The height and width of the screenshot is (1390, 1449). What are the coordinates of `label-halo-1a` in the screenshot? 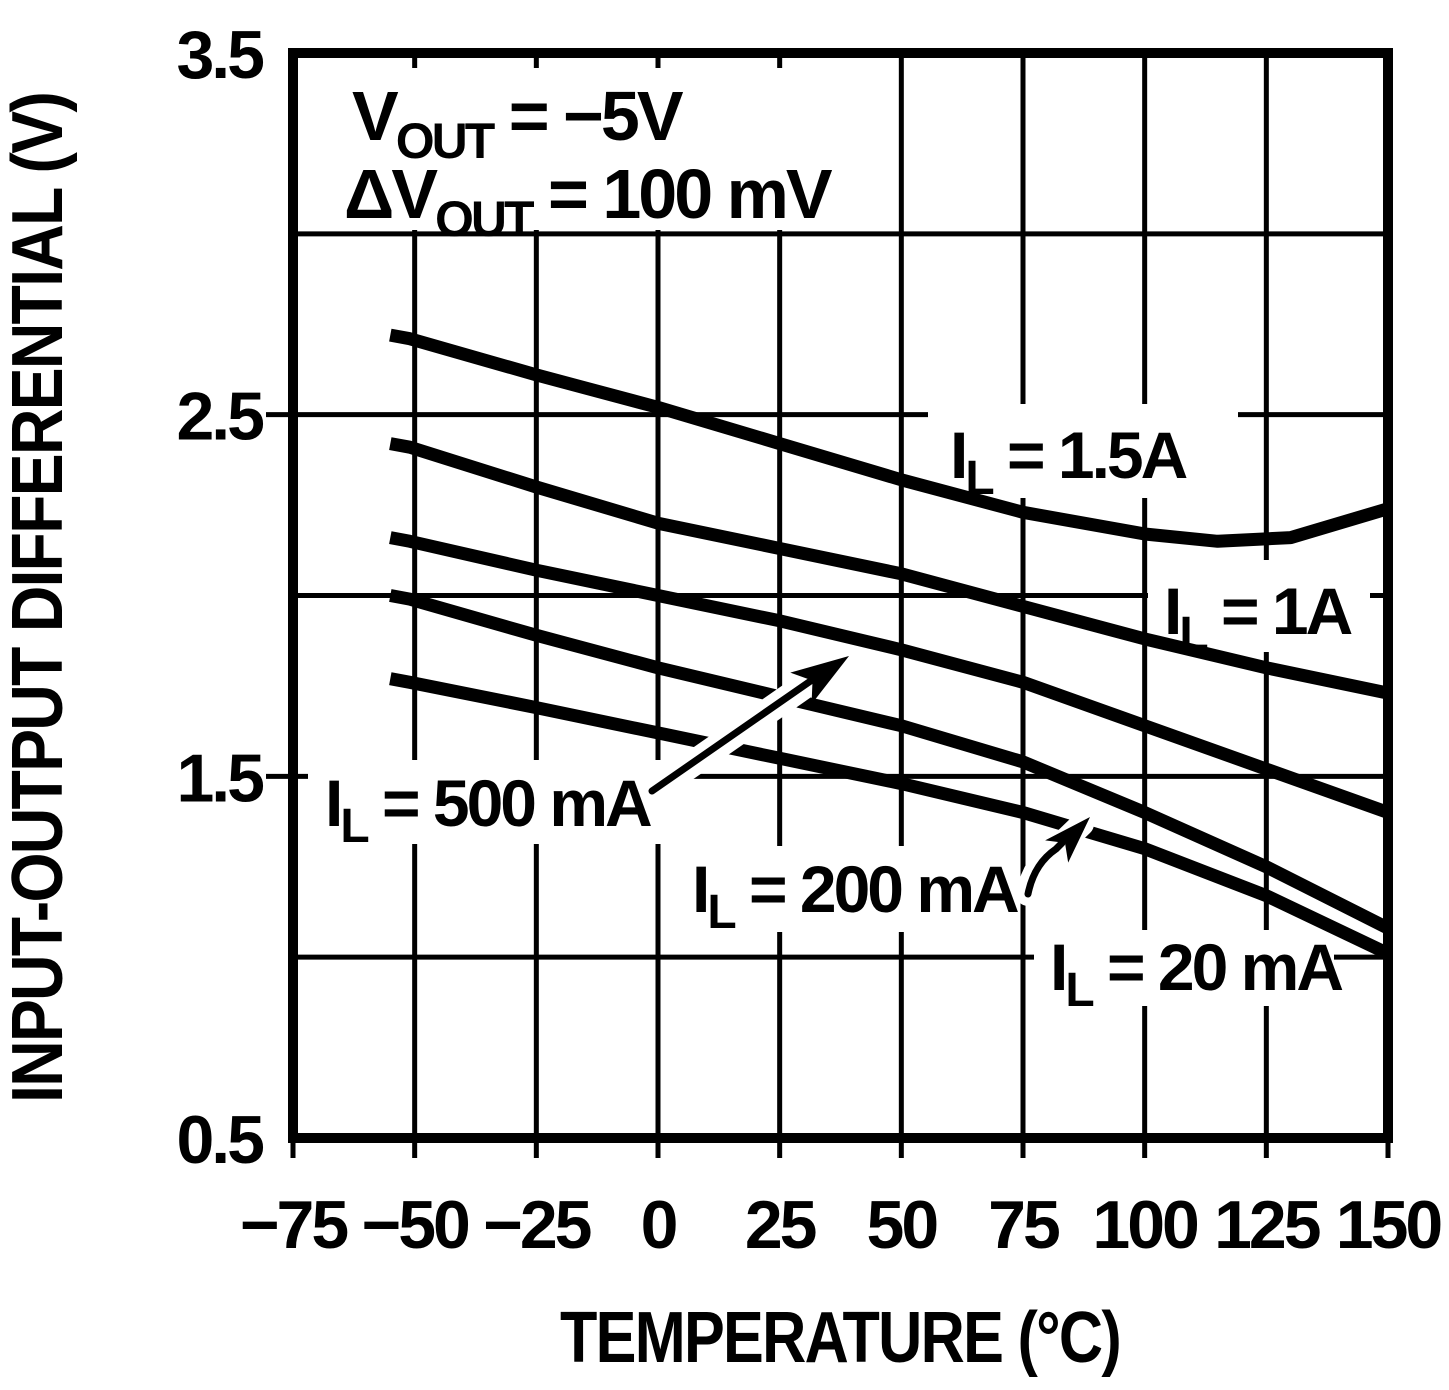 It's located at (1259, 606).